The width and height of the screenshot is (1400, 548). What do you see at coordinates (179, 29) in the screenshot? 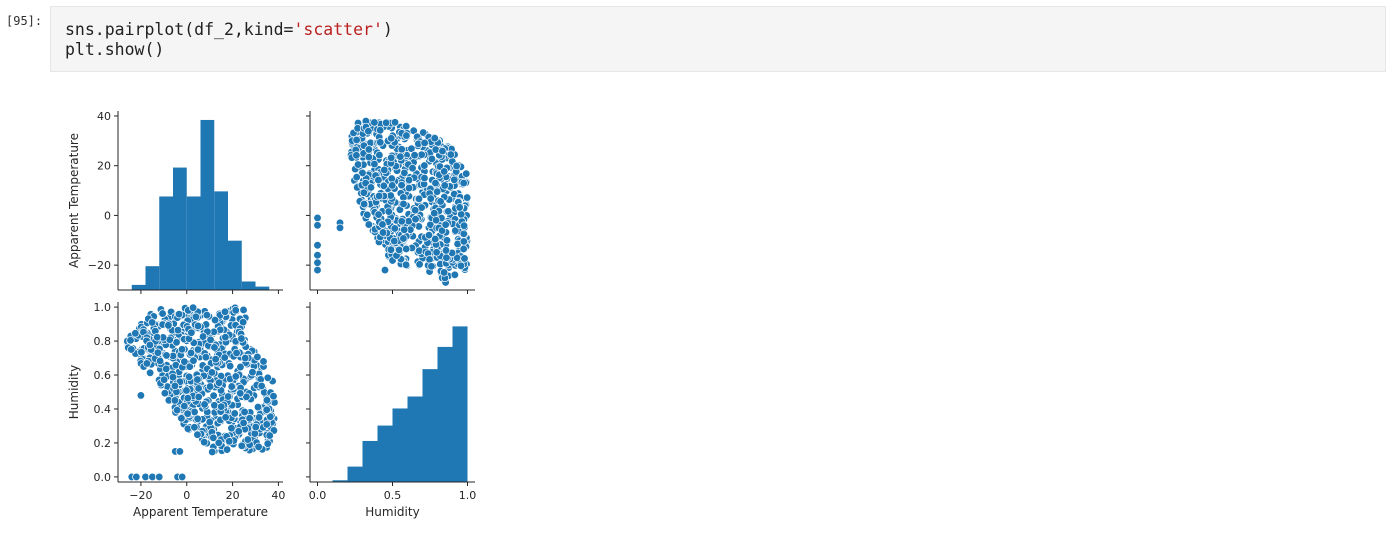
I see `code-fn: sns.pairplot(df_2,kind=` at bounding box center [179, 29].